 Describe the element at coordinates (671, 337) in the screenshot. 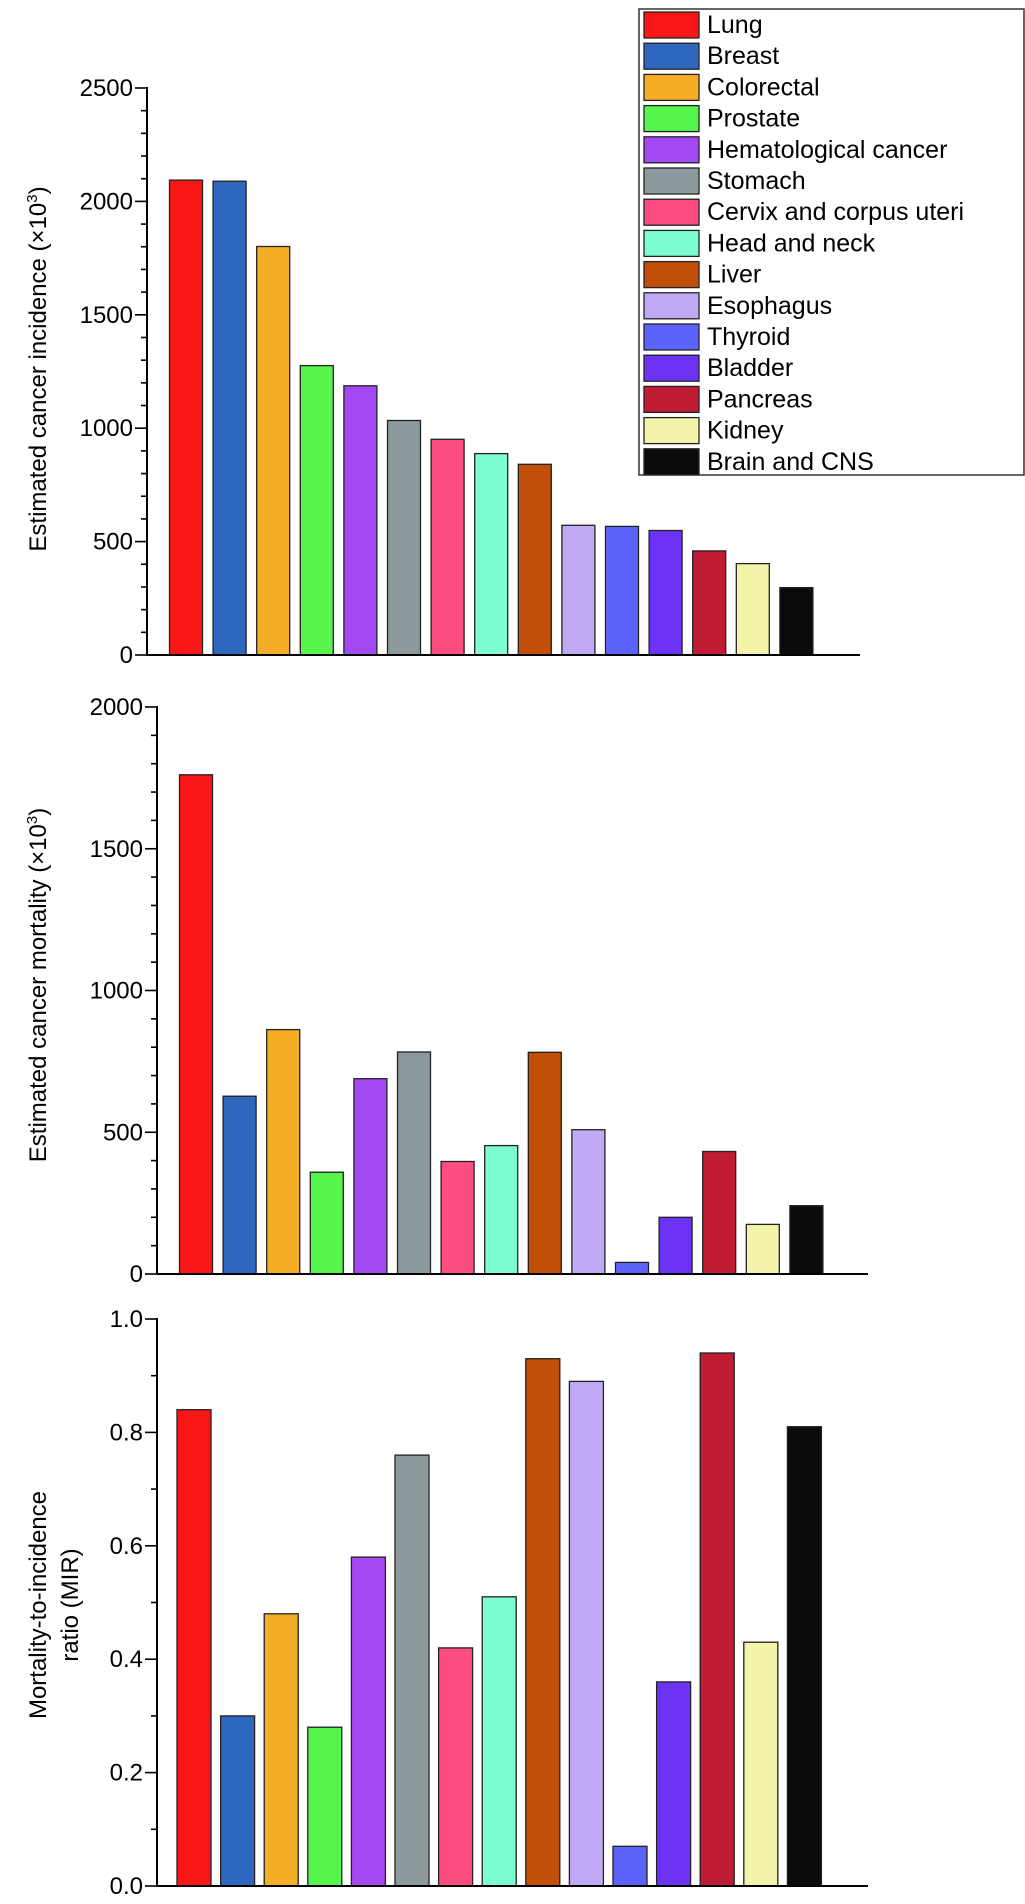

I see `legend-swatch-thyroid` at that location.